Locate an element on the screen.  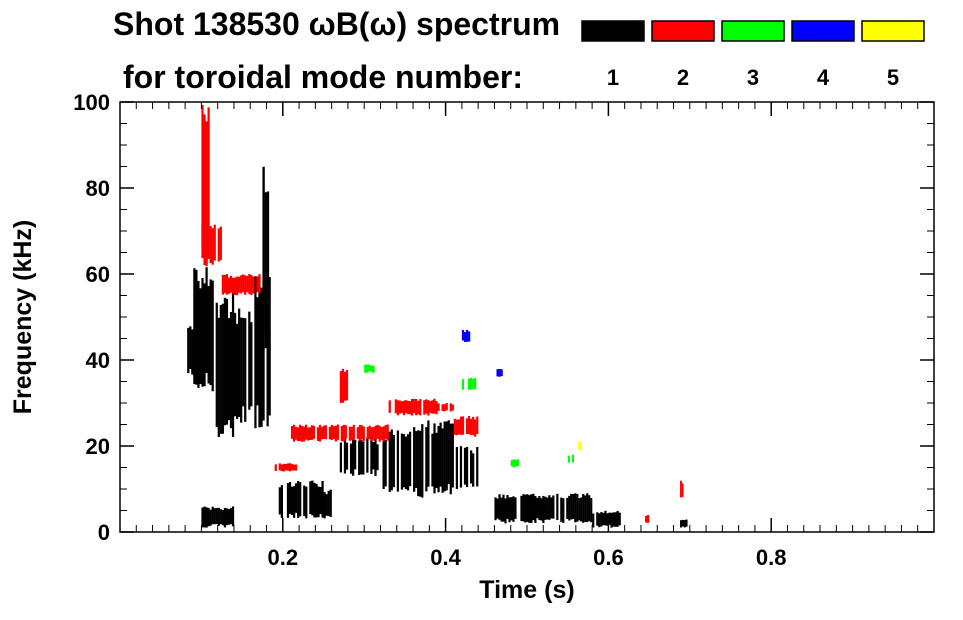
chart-title-line1: Shot 138530 ωB(ω) spectrum is located at coordinates (336, 24).